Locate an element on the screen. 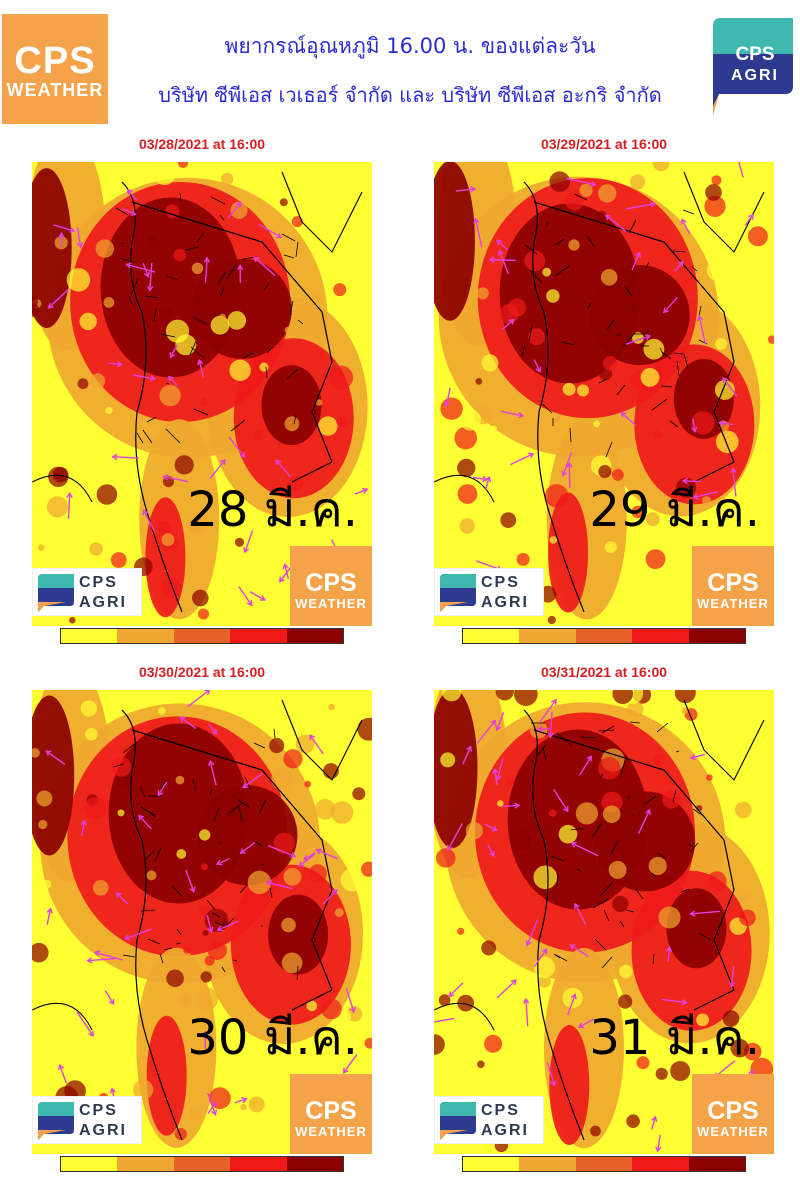 The width and height of the screenshot is (800, 1189). cps-weather-logo: CPS WEATHER is located at coordinates (55, 69).